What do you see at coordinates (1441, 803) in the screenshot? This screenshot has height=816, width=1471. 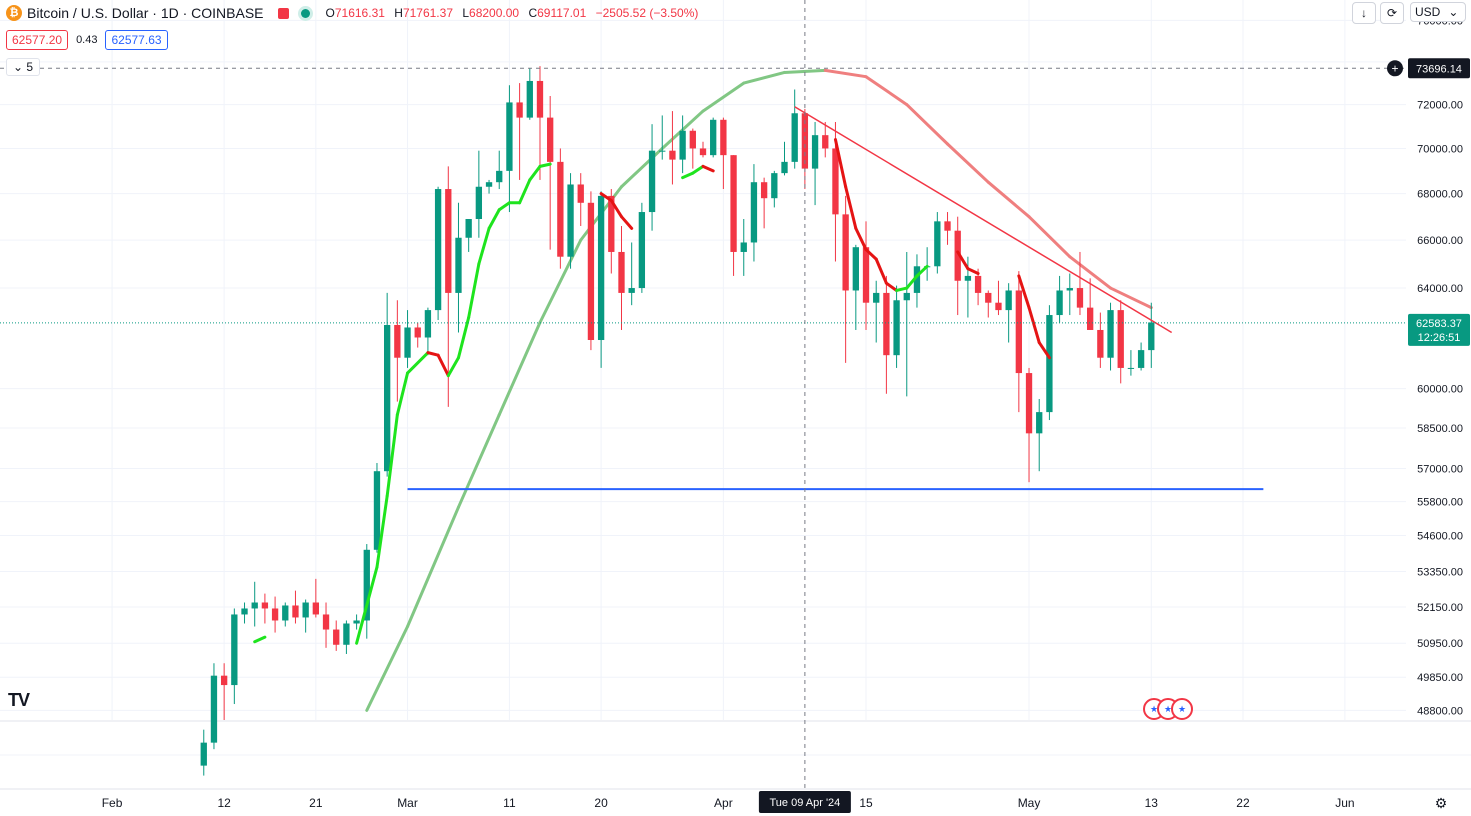 I see `gear-icon: ⚙` at bounding box center [1441, 803].